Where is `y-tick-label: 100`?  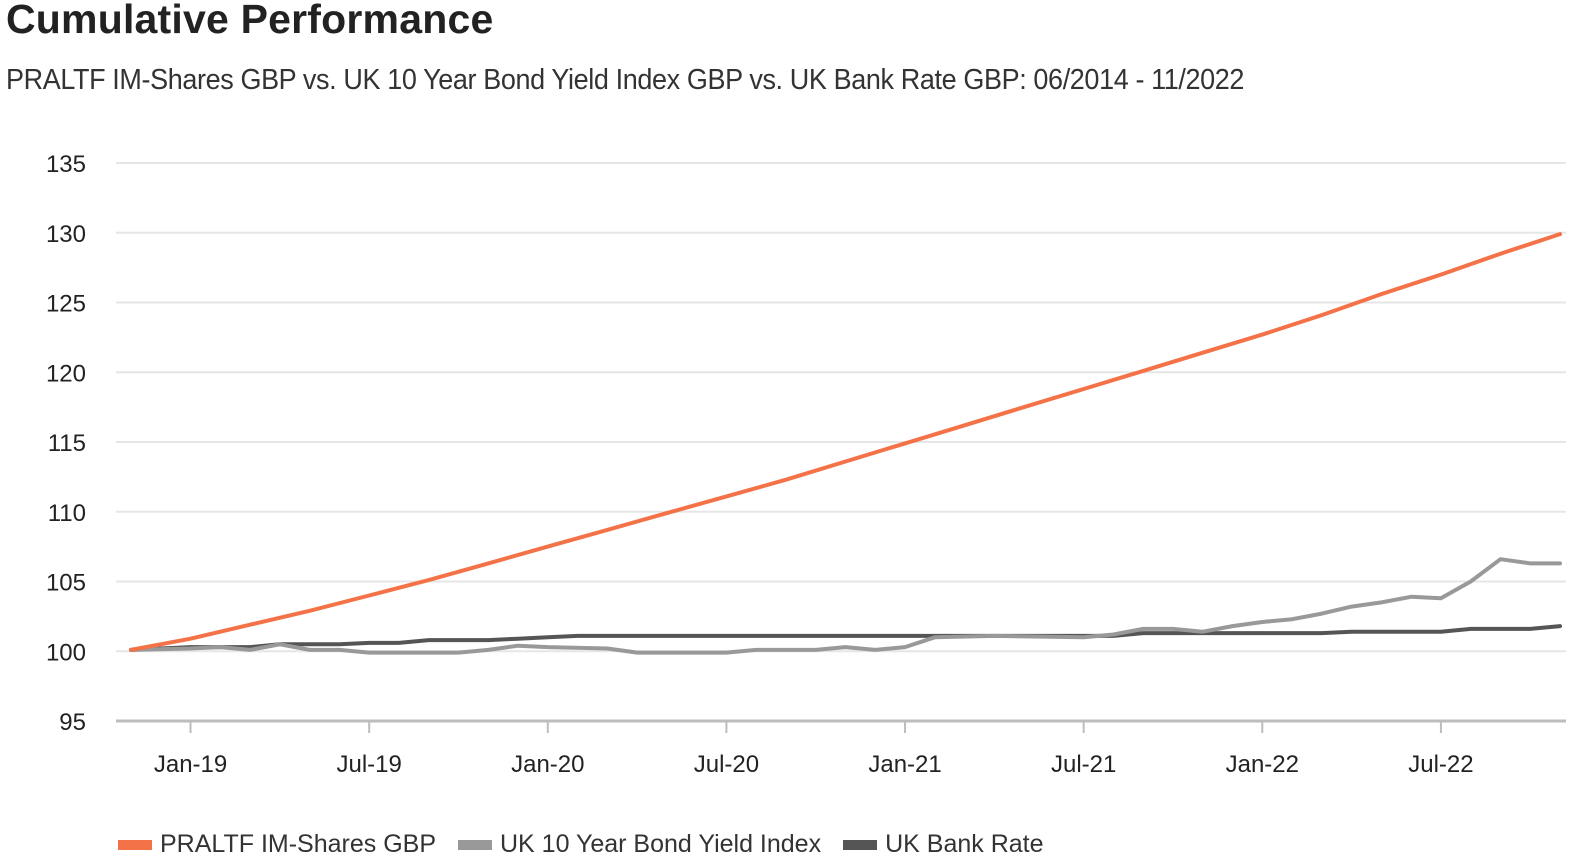 y-tick-label: 100 is located at coordinates (66, 652).